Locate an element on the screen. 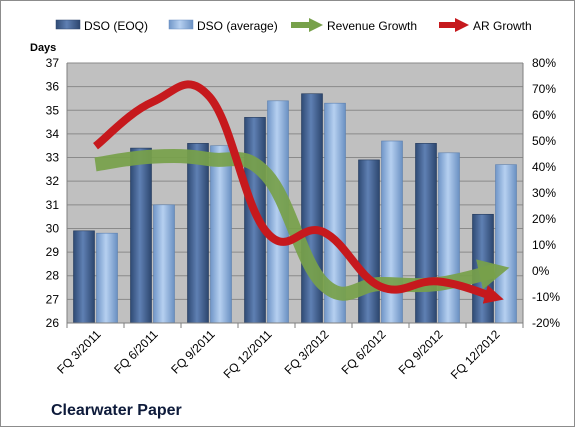 Image resolution: width=575 pixels, height=428 pixels. legend-label-ar-growth: AR Growth is located at coordinates (502, 26).